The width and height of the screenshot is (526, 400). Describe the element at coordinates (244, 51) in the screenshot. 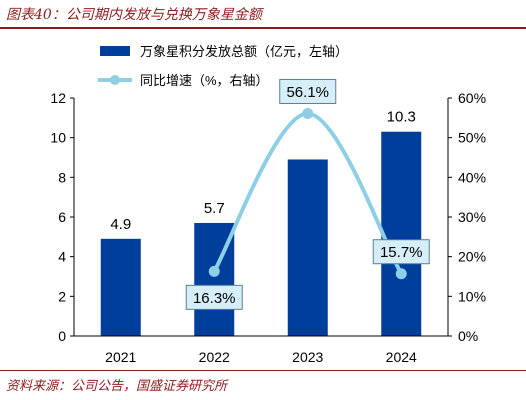

I see `legend-label-bar: 万象星积分发放总额（亿元，左轴）` at that location.